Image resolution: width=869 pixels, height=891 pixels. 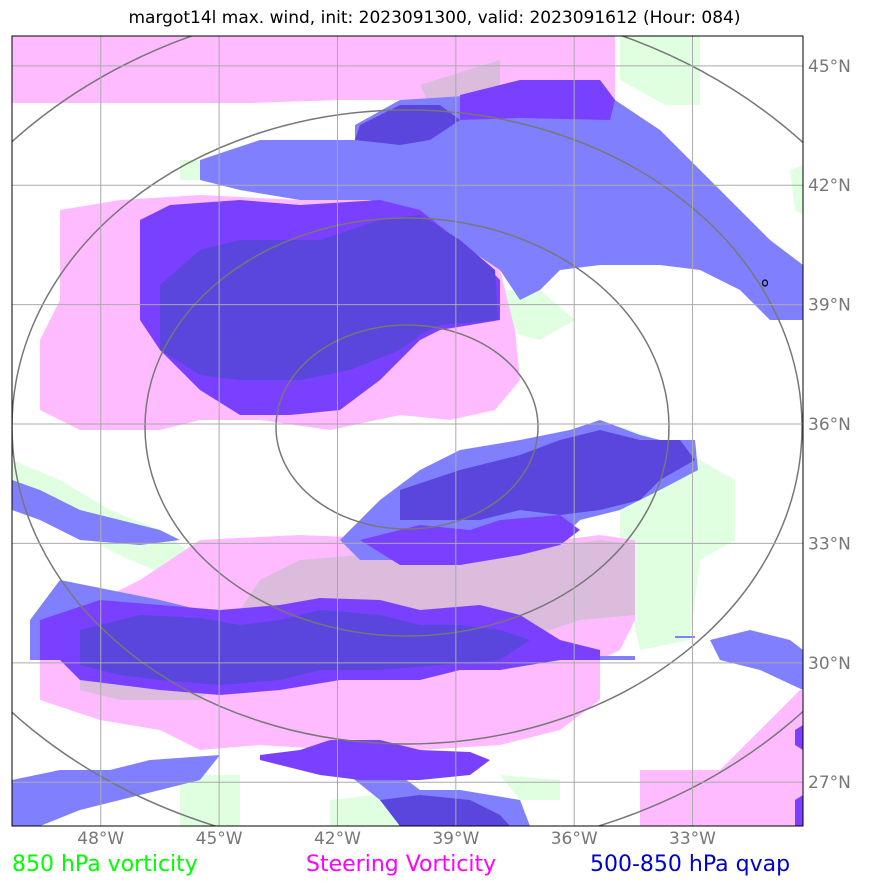 I want to click on steering-vorticity-region, so click(x=721, y=758).